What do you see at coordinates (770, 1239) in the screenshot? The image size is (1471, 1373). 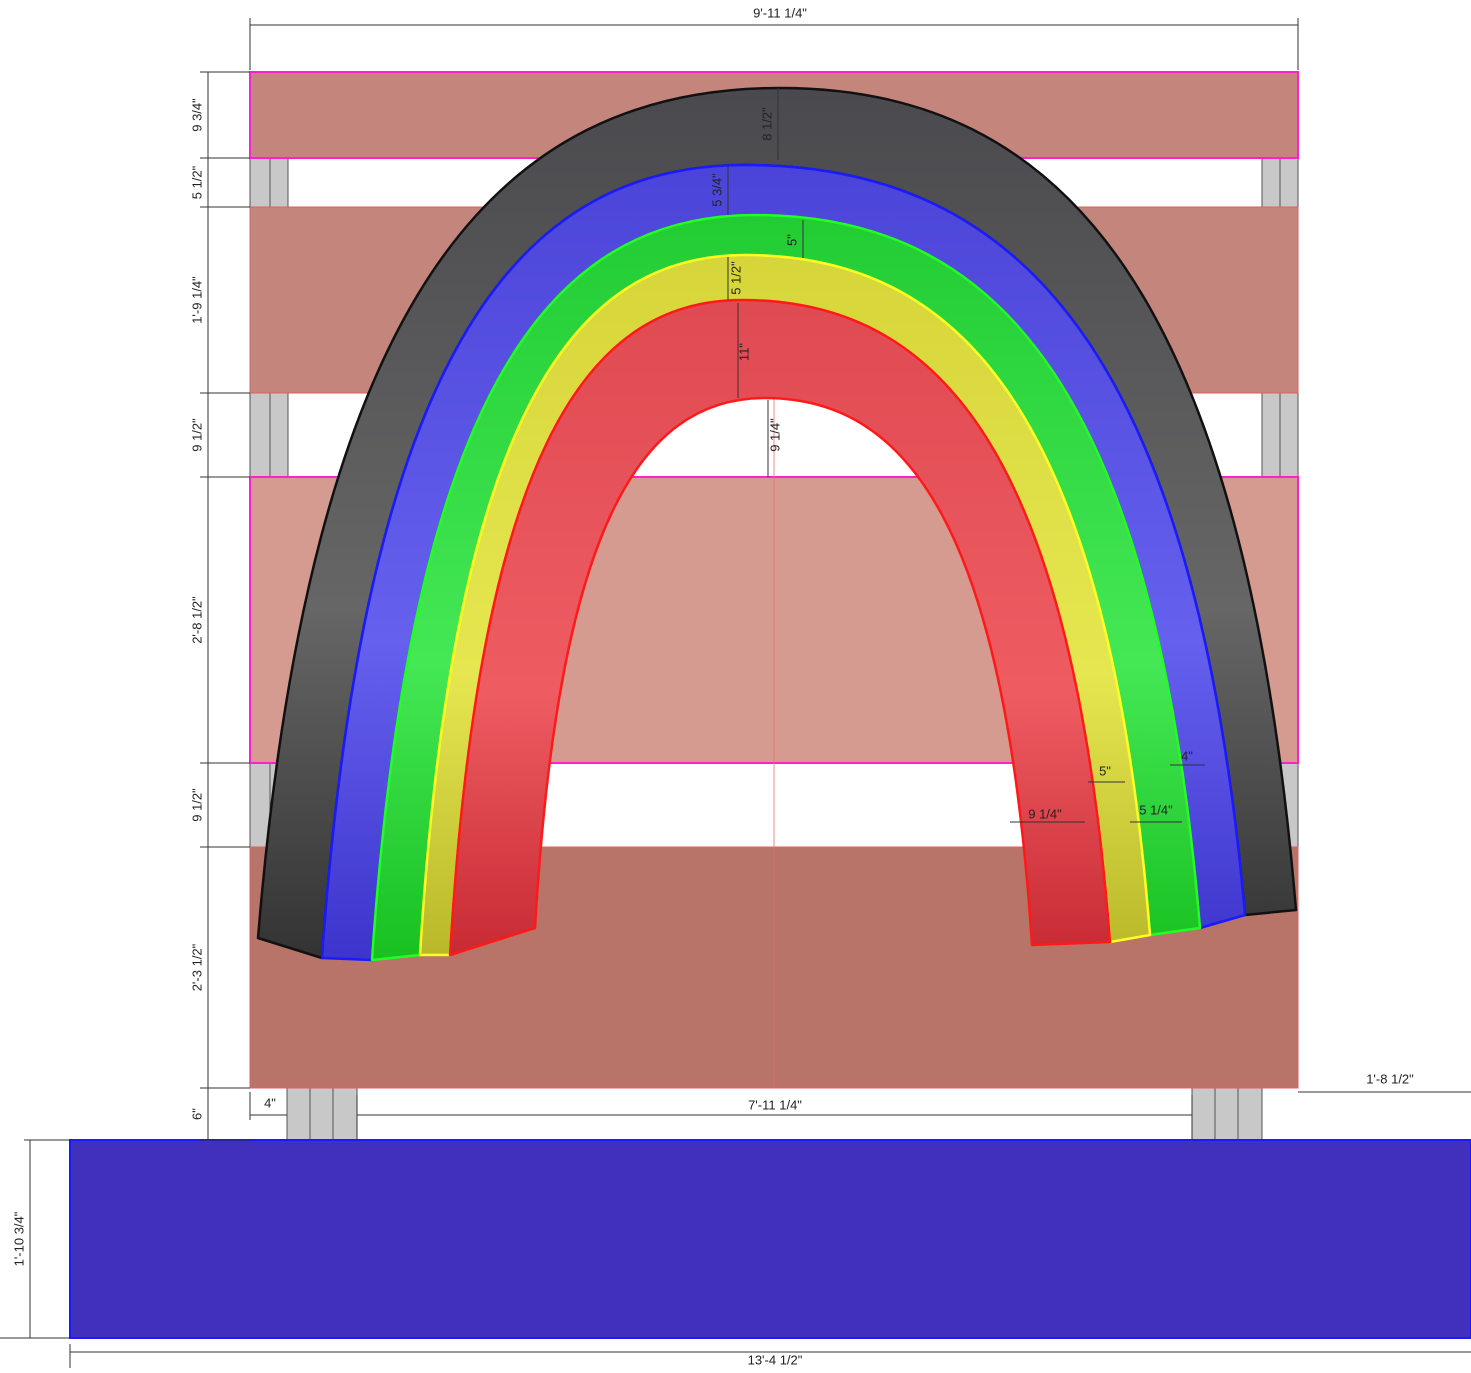 I see `base` at bounding box center [770, 1239].